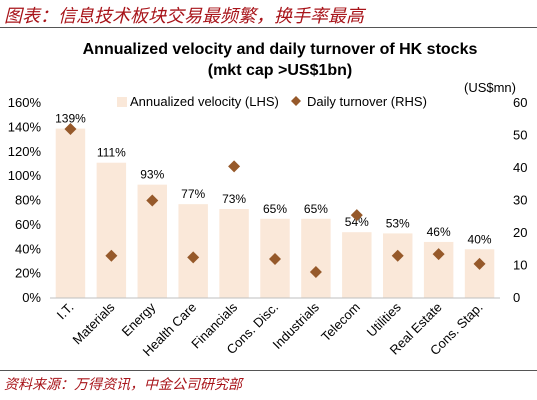  Describe the element at coordinates (516, 297) in the screenshot. I see `right-tick-label: 0` at that location.